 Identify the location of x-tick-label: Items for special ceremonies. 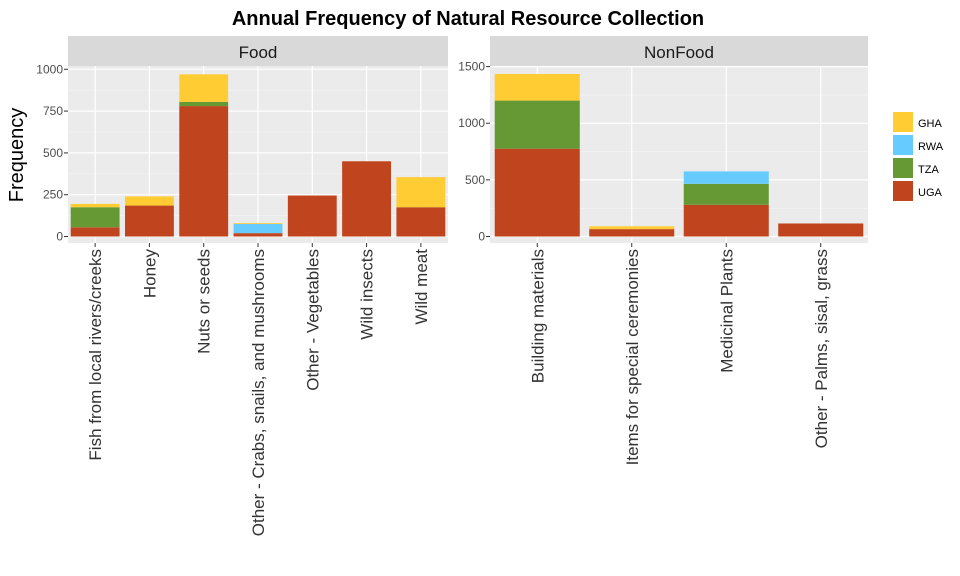
(632, 357).